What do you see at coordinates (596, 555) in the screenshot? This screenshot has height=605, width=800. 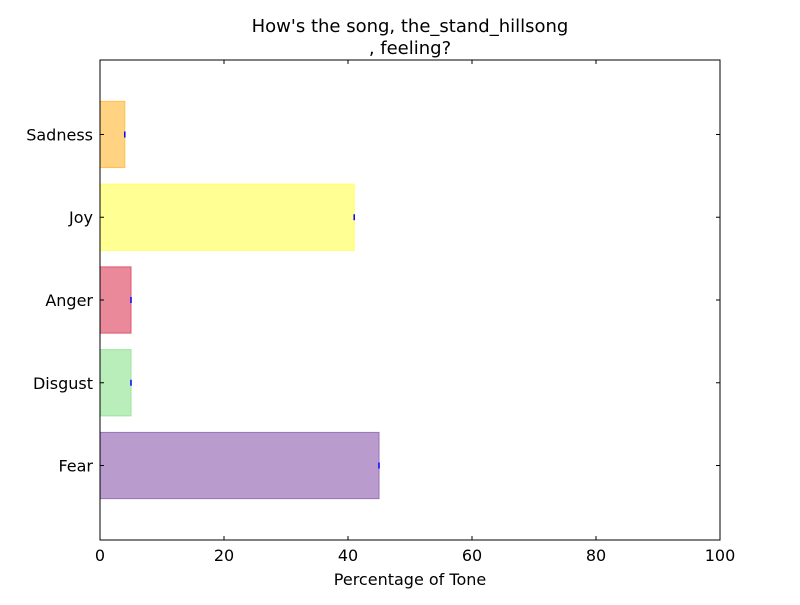 I see `x-tick-label-80: 80` at bounding box center [596, 555].